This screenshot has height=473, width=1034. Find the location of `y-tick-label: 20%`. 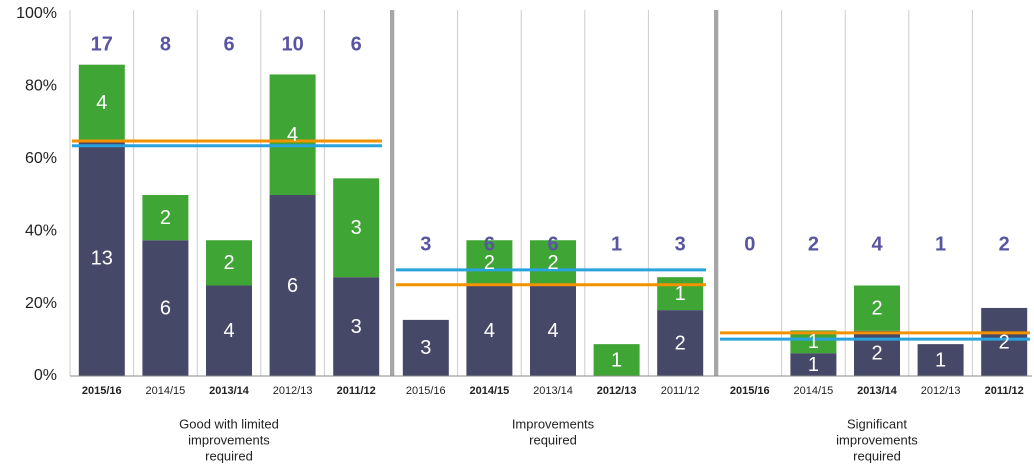

y-tick-label: 20% is located at coordinates (41, 303).